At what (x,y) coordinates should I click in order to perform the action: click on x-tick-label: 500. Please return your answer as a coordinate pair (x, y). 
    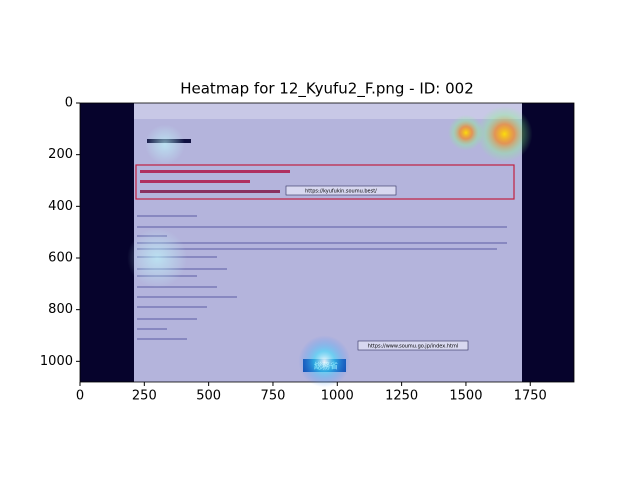
    Looking at the image, I should click on (208, 396).